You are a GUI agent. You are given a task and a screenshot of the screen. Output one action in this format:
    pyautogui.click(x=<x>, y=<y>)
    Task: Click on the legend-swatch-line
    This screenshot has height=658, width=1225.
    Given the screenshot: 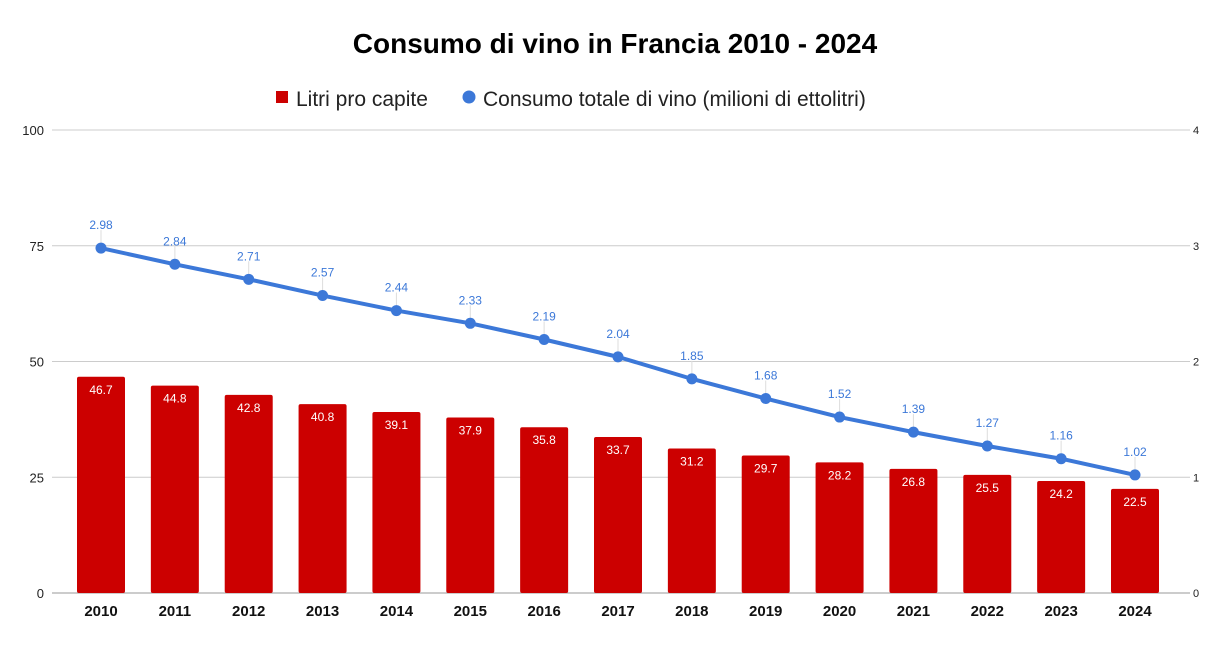 What is the action you would take?
    pyautogui.click(x=469, y=97)
    